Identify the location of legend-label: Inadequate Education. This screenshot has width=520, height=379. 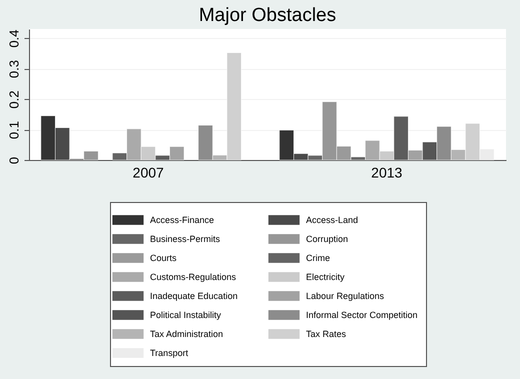
(194, 296).